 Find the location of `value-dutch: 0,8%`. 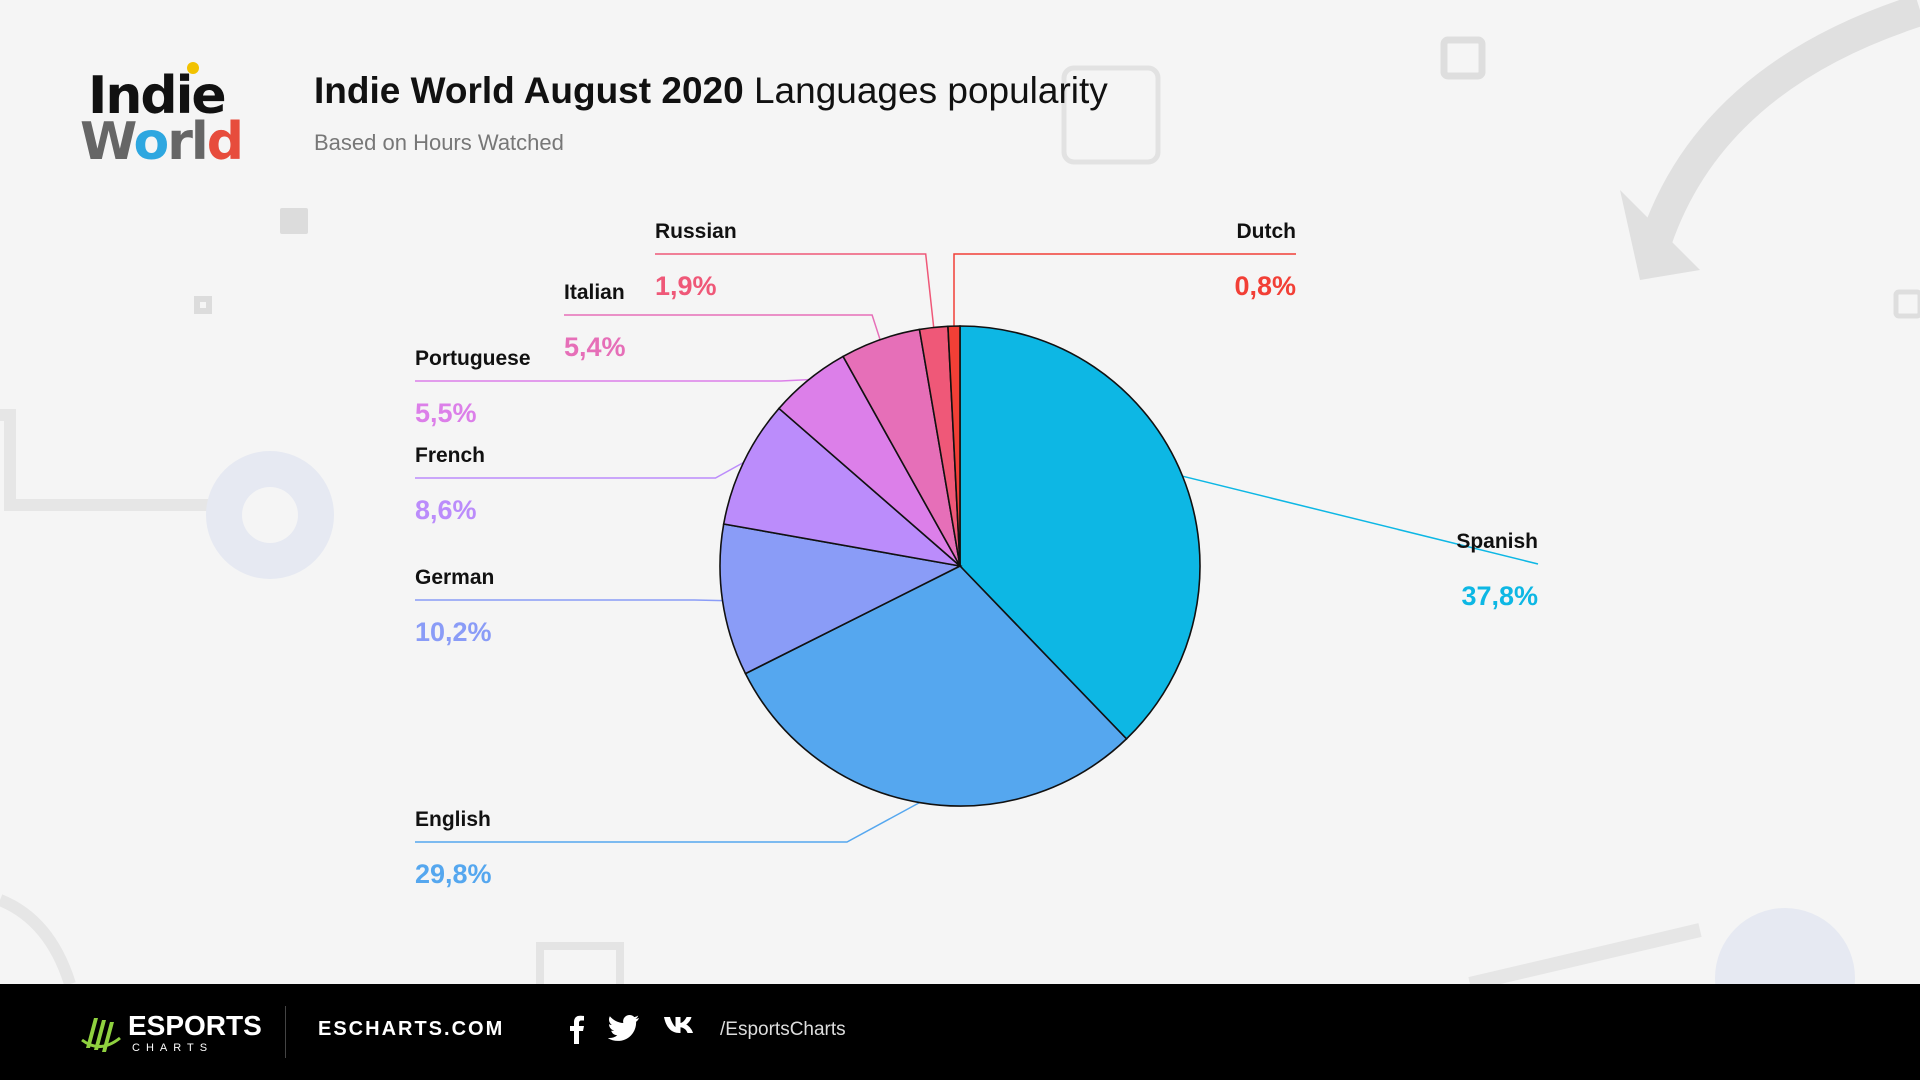

value-dutch: 0,8% is located at coordinates (1265, 286).